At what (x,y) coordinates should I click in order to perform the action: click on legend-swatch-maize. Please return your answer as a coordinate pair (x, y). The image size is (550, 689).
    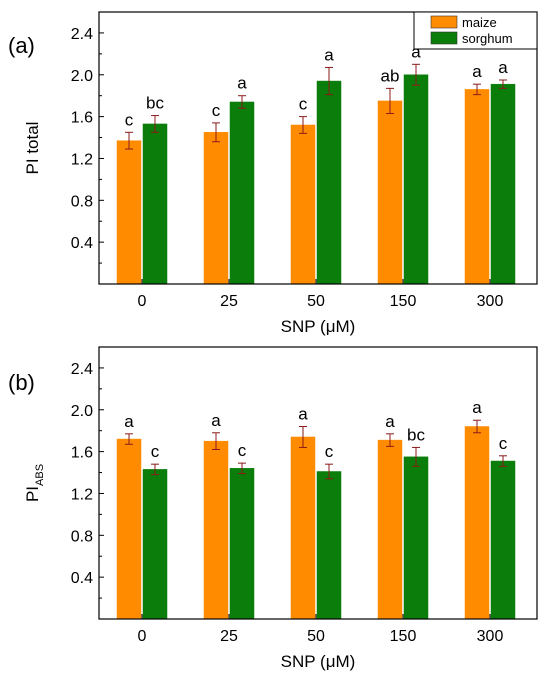
    Looking at the image, I should click on (444, 22).